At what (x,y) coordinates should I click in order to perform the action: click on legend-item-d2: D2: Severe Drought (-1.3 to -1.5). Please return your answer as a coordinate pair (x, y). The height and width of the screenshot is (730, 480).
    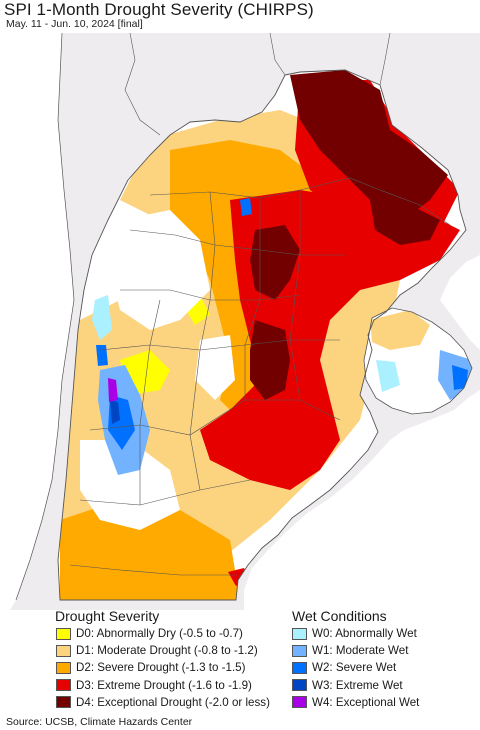
    Looking at the image, I should click on (163, 667).